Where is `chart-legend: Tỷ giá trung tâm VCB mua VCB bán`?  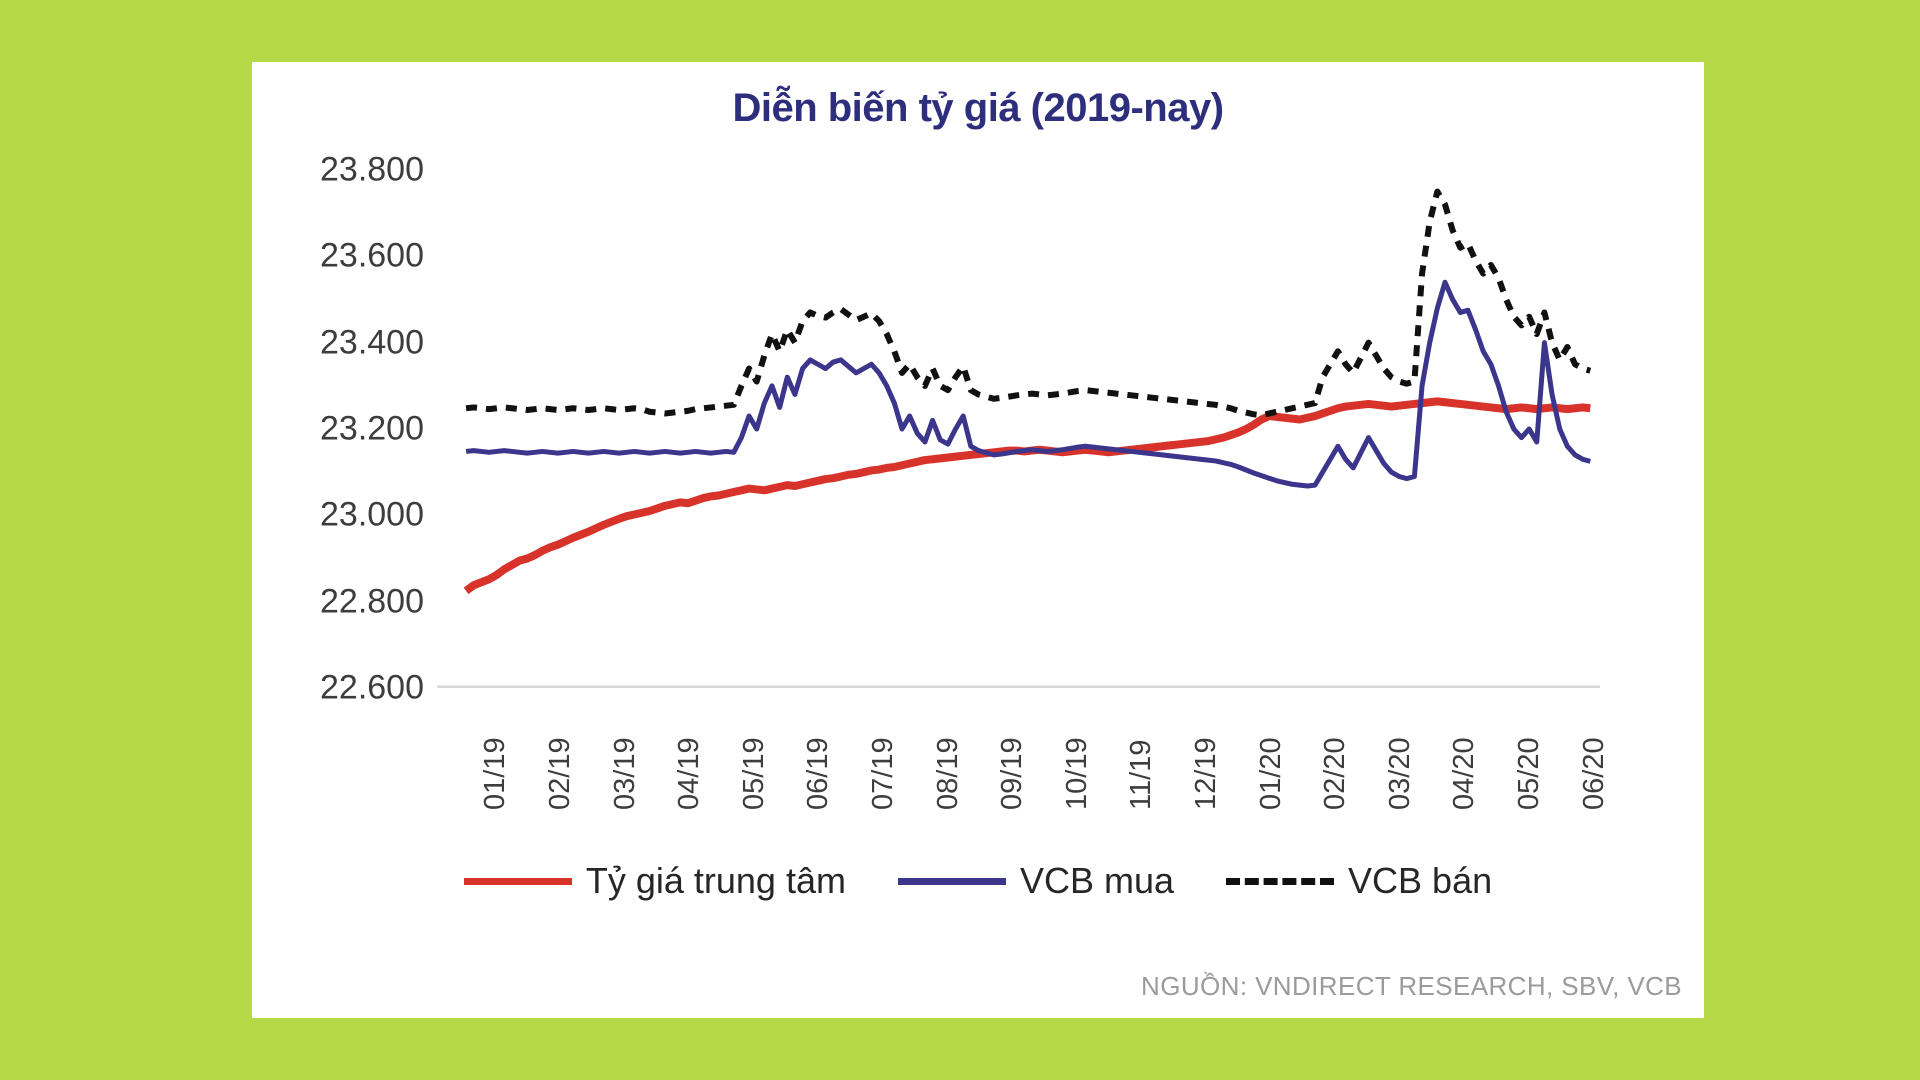 chart-legend: Tỷ giá trung tâm VCB mua VCB bán is located at coordinates (978, 881).